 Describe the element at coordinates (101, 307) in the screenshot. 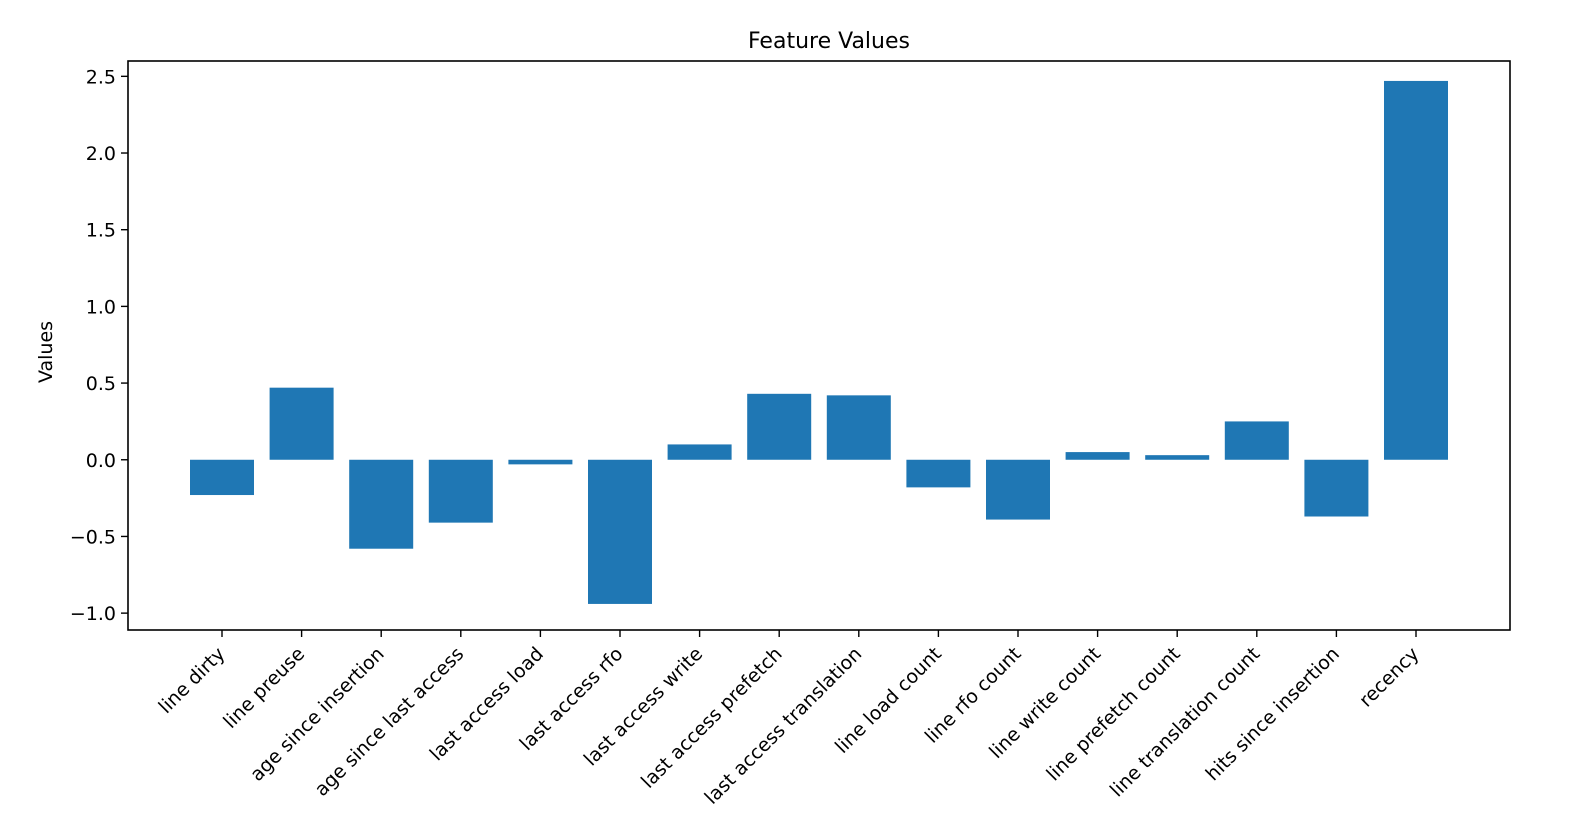

I see `y-tick-label: 1.0` at that location.